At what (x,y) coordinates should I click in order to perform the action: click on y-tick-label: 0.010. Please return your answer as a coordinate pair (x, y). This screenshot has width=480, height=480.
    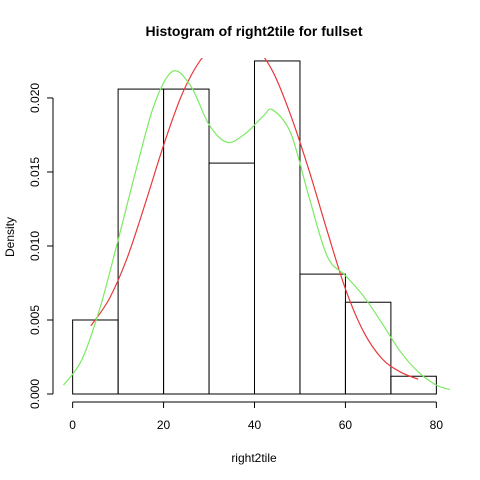
    Looking at the image, I should click on (35, 246).